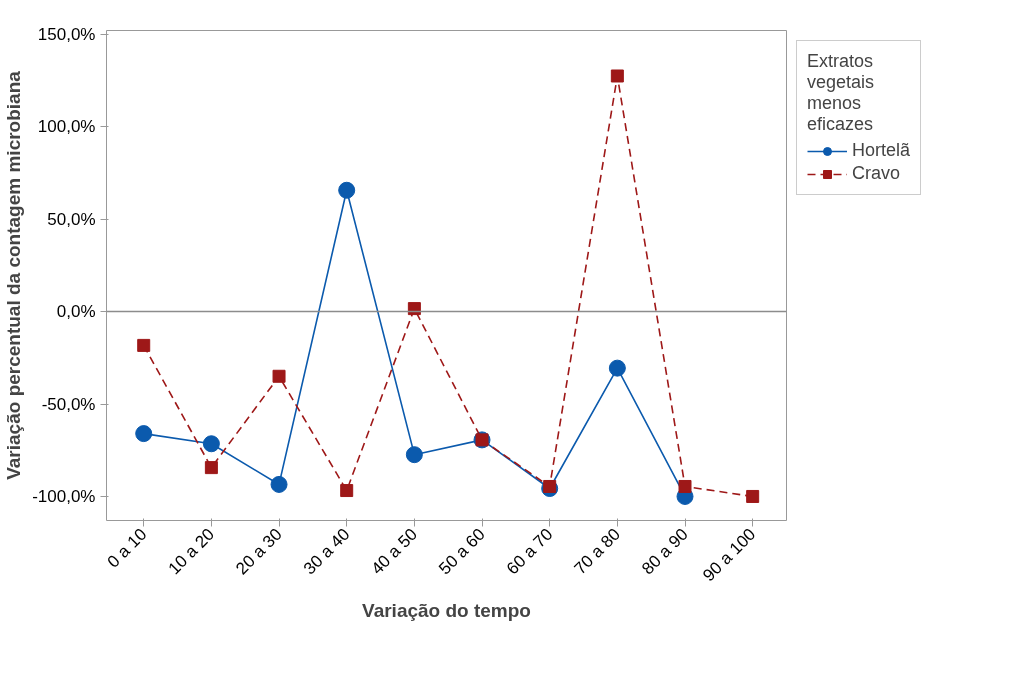 This screenshot has height=675, width=1027. What do you see at coordinates (841, 93) in the screenshot?
I see `legend-title: Extratos vegetais menos eficazes` at bounding box center [841, 93].